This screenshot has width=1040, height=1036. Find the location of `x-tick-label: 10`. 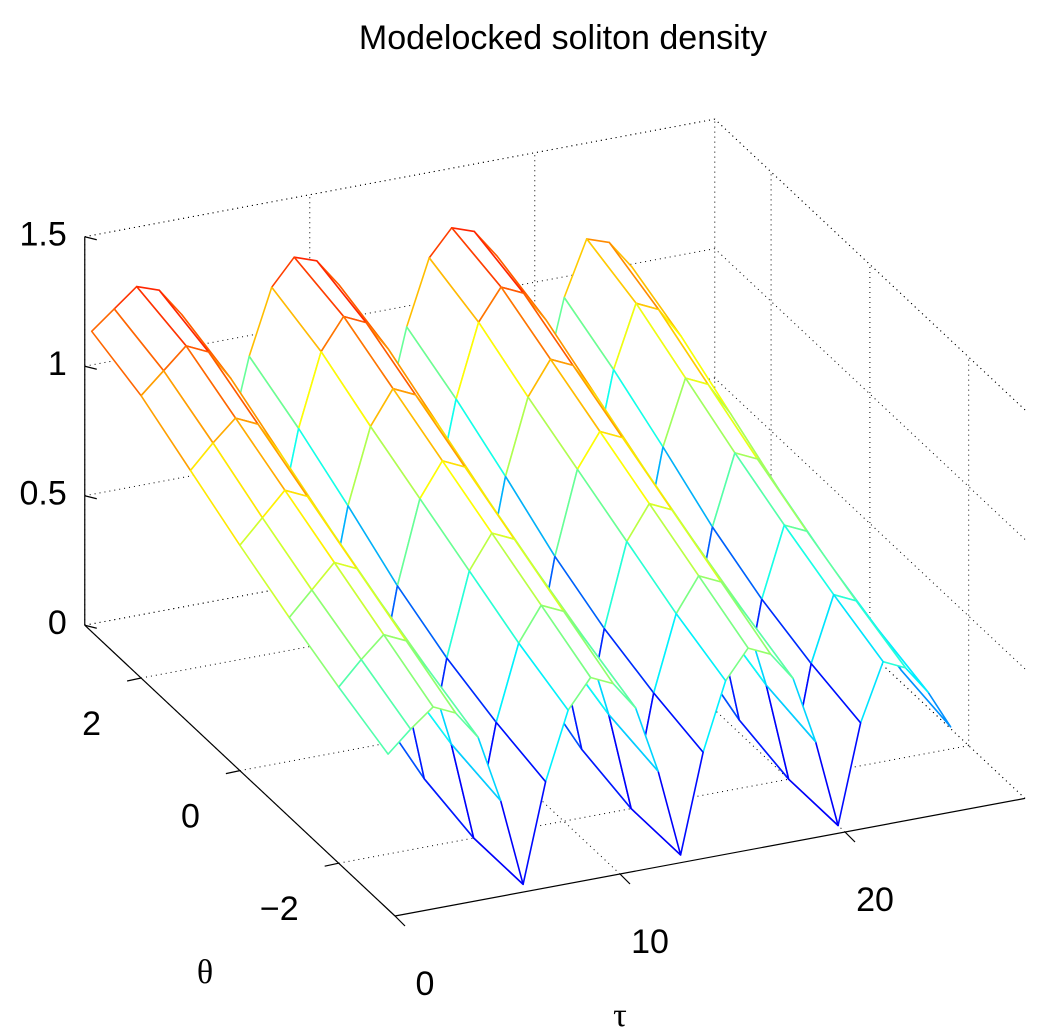

x-tick-label: 10 is located at coordinates (650, 942).